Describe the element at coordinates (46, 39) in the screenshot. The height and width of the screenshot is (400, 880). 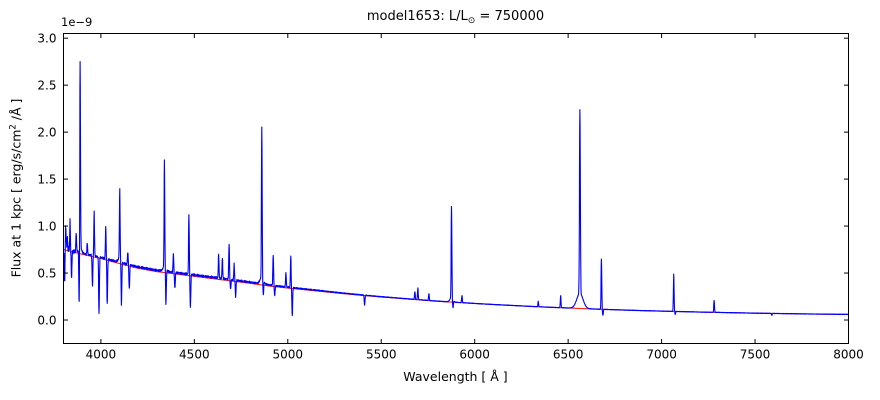
I see `y-tick-label: 3.0` at that location.